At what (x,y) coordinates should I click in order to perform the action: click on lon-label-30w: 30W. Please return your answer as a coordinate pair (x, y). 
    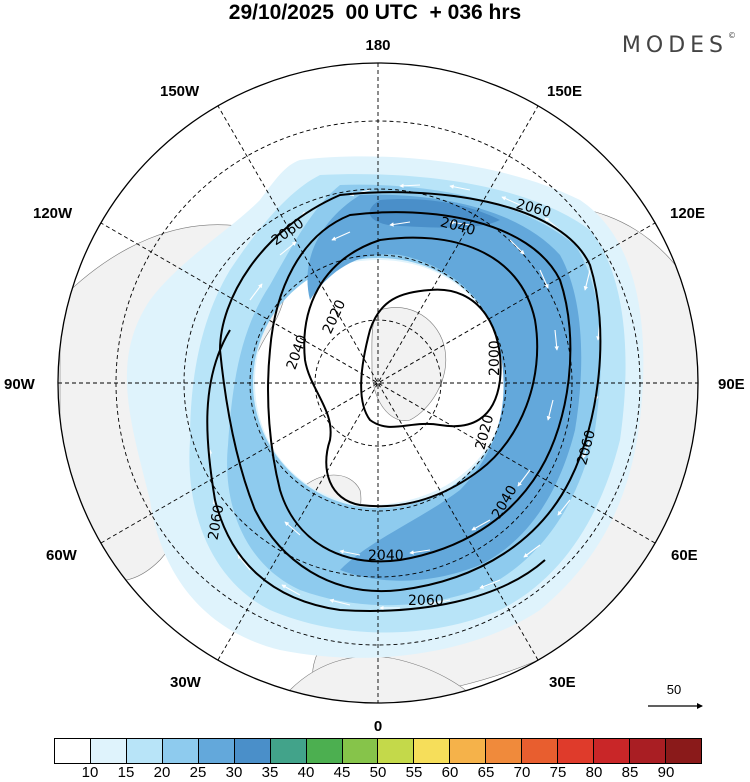
    Looking at the image, I should click on (186, 682).